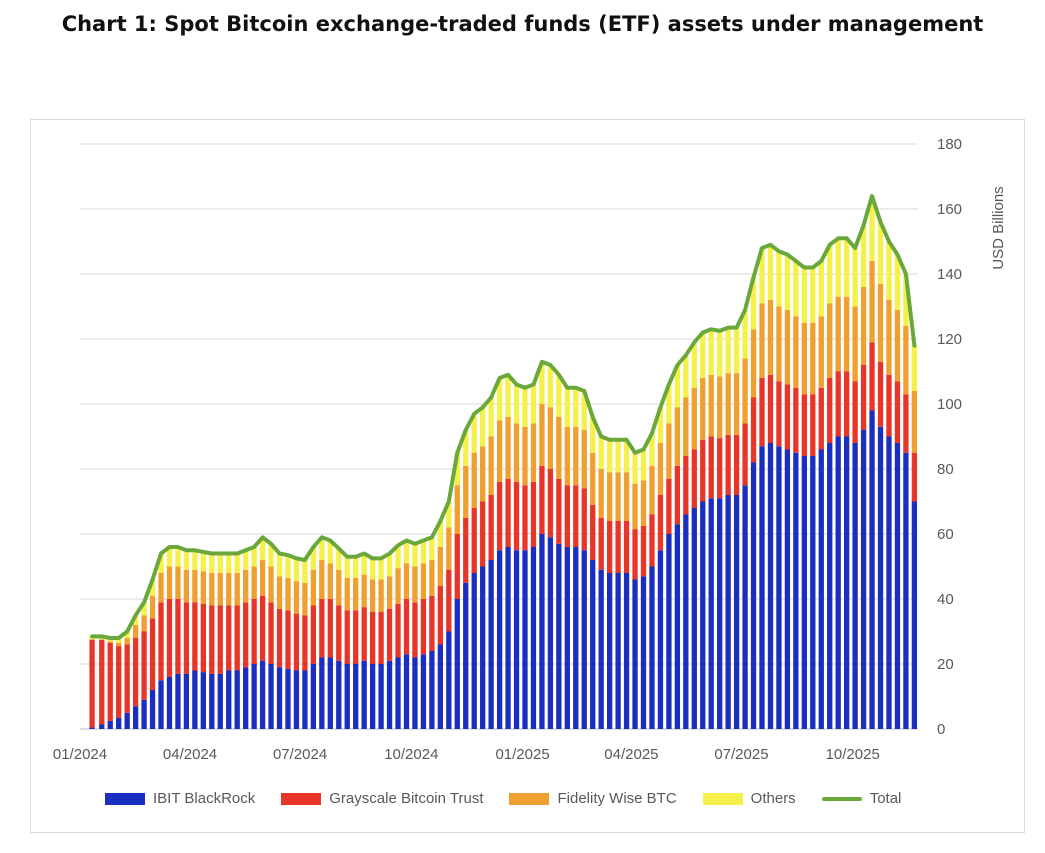 This screenshot has width=1045, height=853. What do you see at coordinates (617, 798) in the screenshot?
I see `legend-label: Fidelity Wise BTC` at bounding box center [617, 798].